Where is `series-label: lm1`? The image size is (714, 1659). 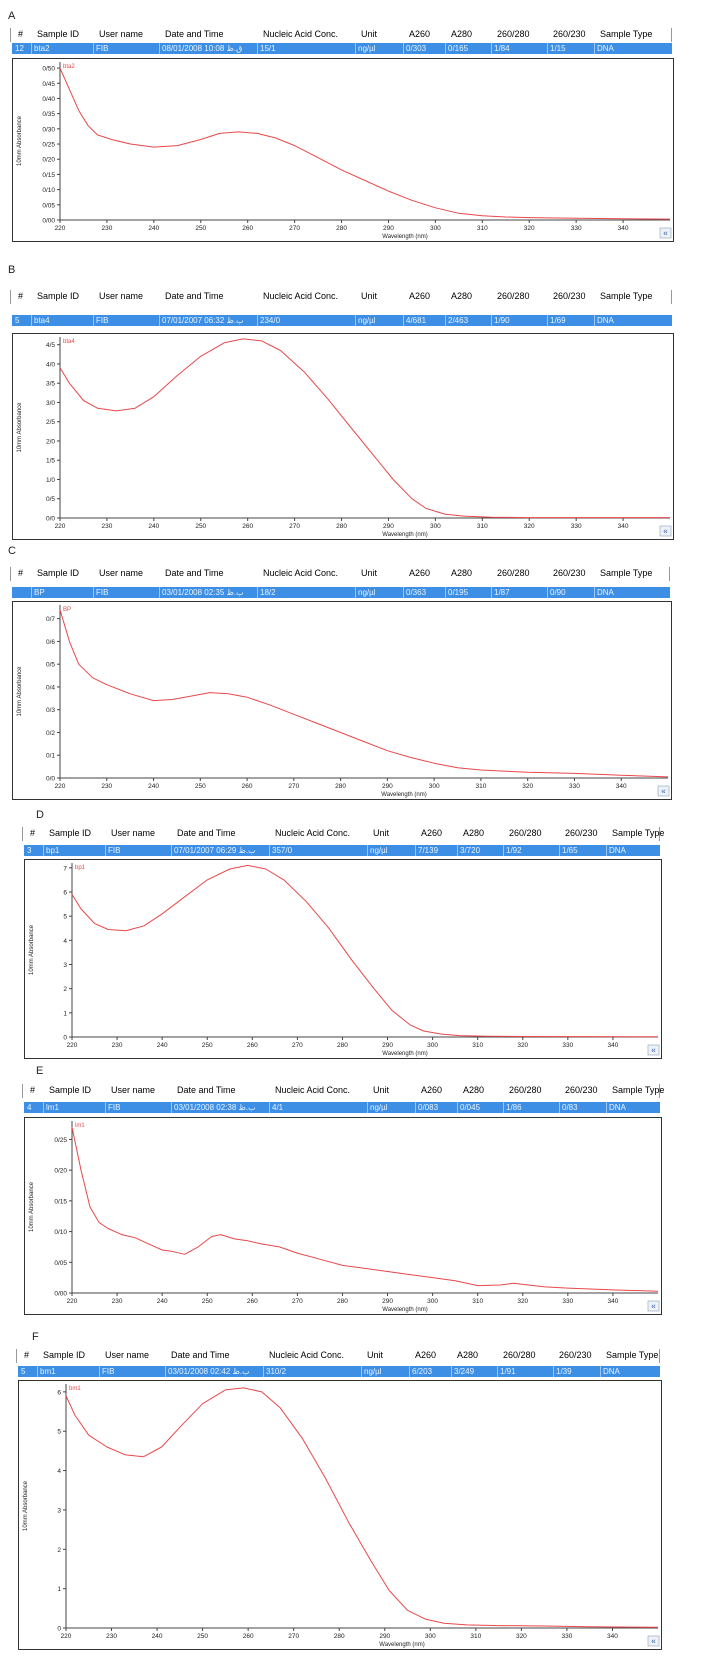
series-label: lm1 is located at coordinates (80, 1126).